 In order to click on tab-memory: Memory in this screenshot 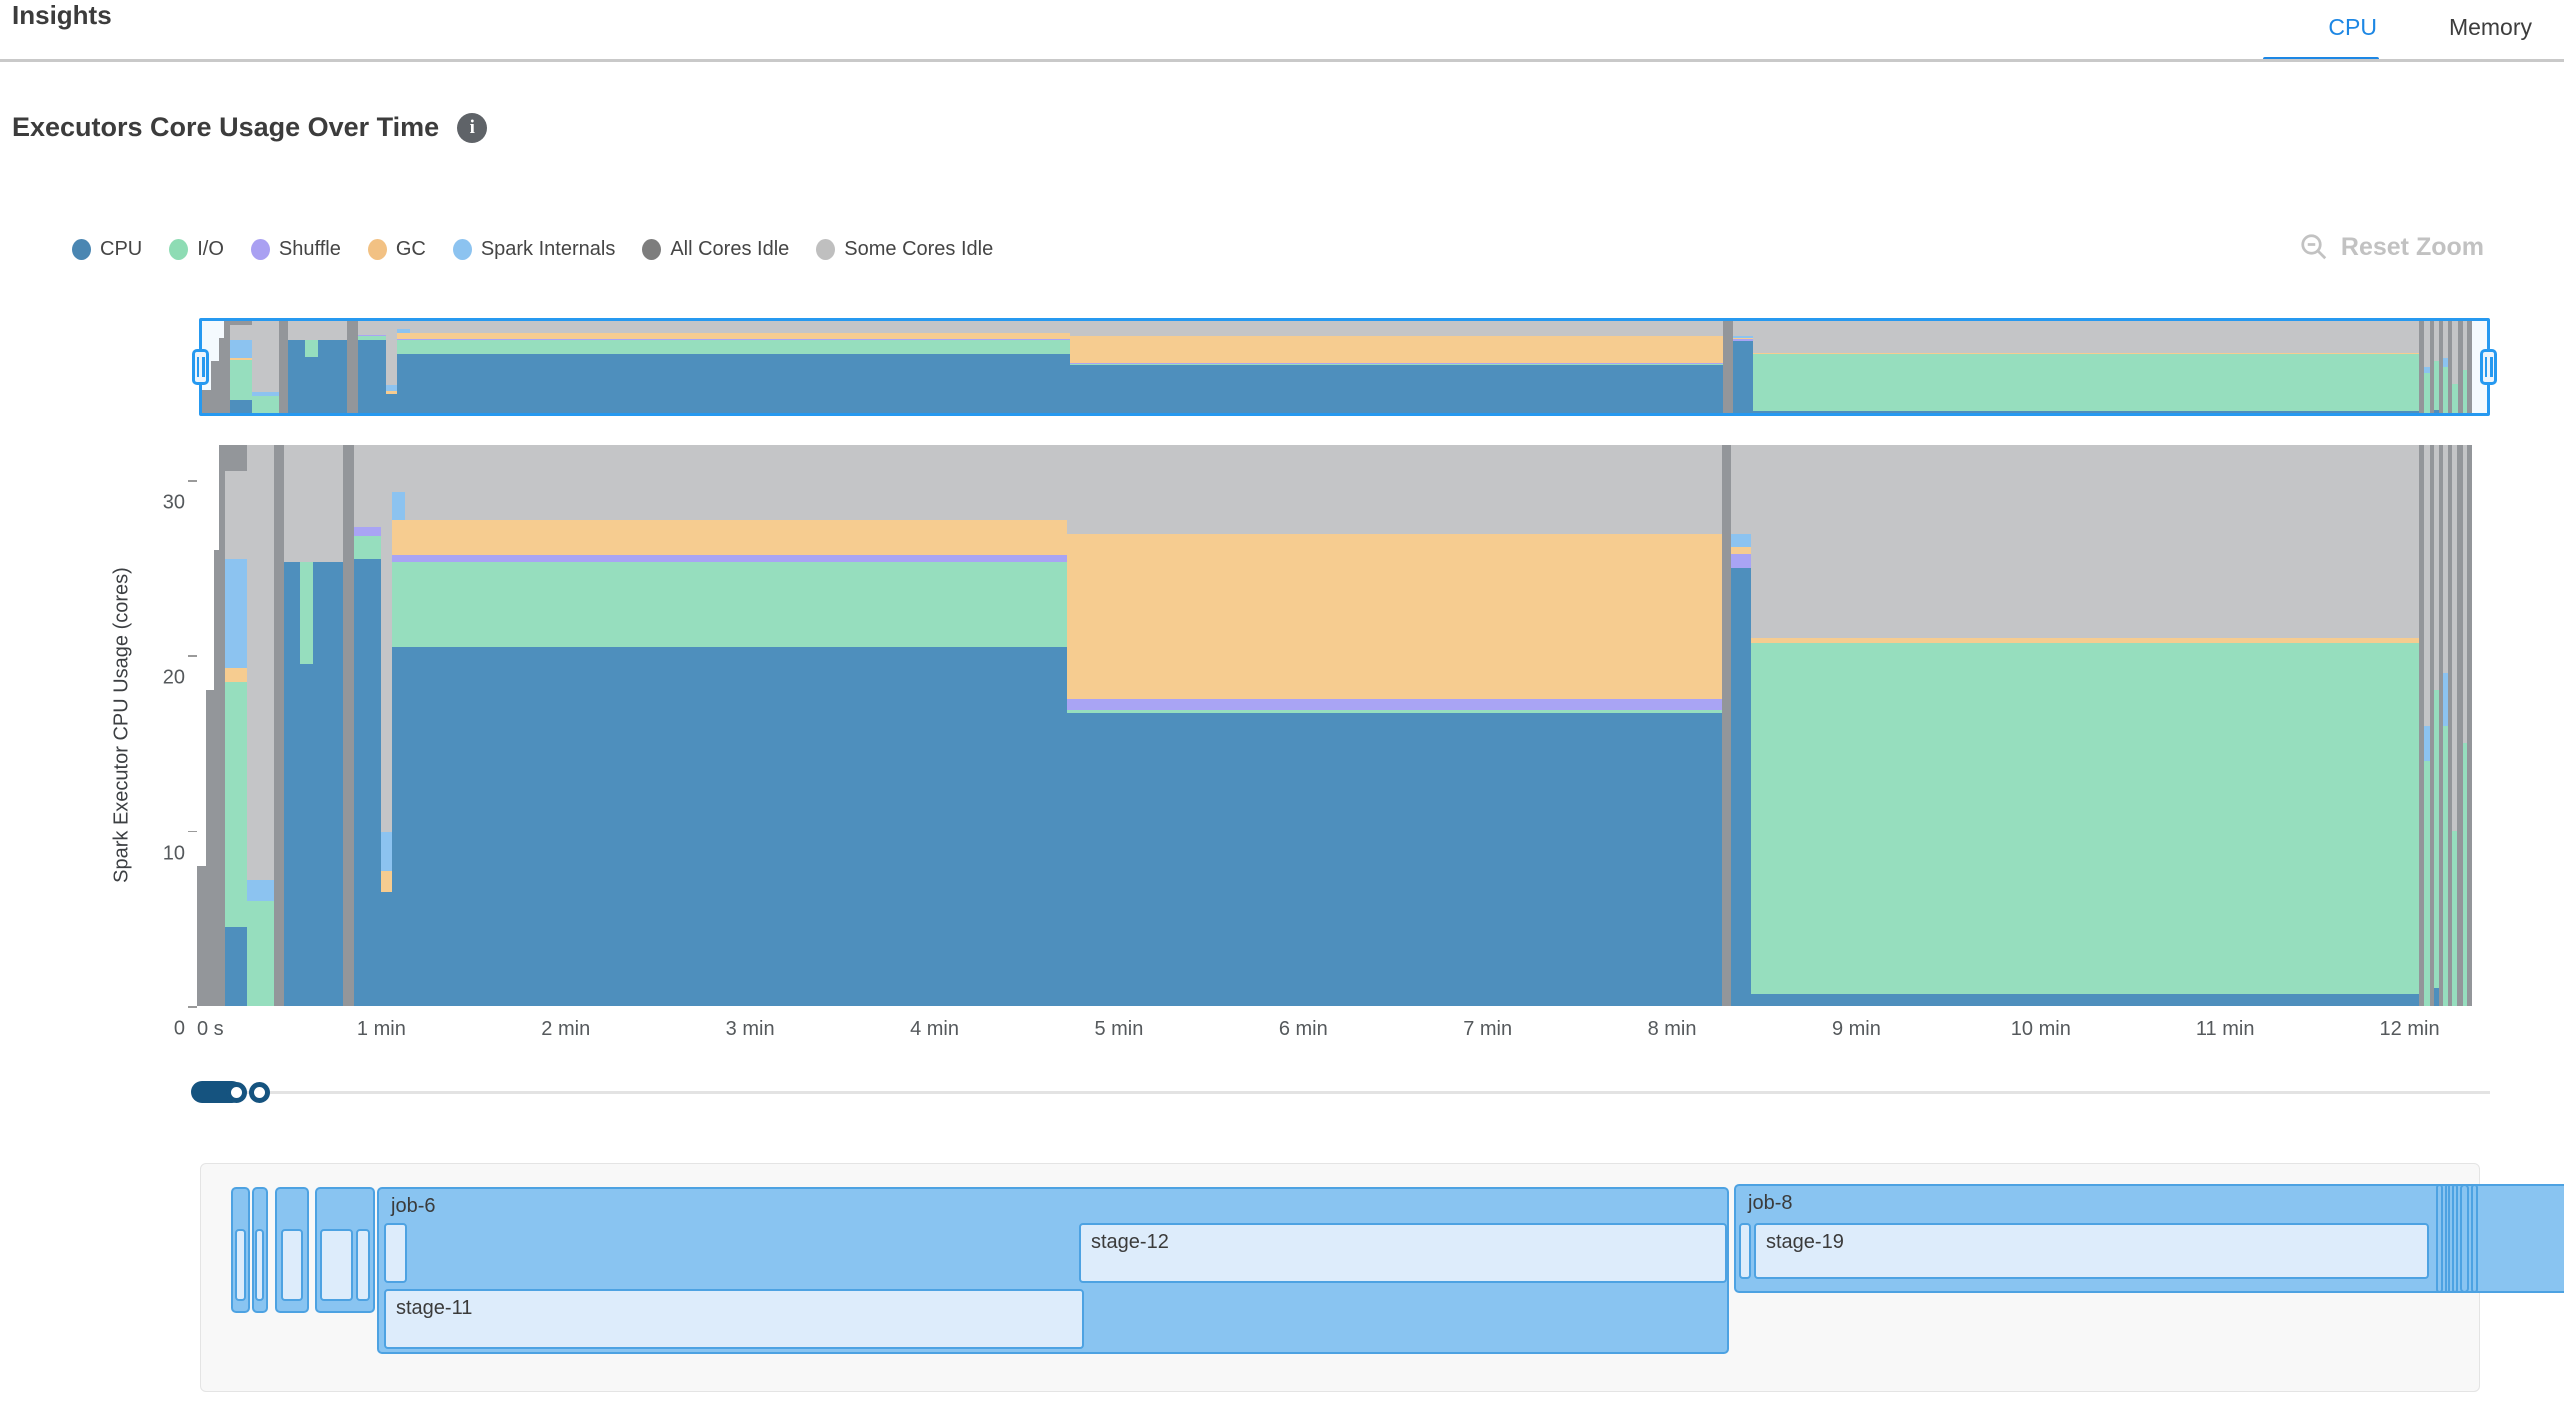, I will do `click(2490, 27)`.